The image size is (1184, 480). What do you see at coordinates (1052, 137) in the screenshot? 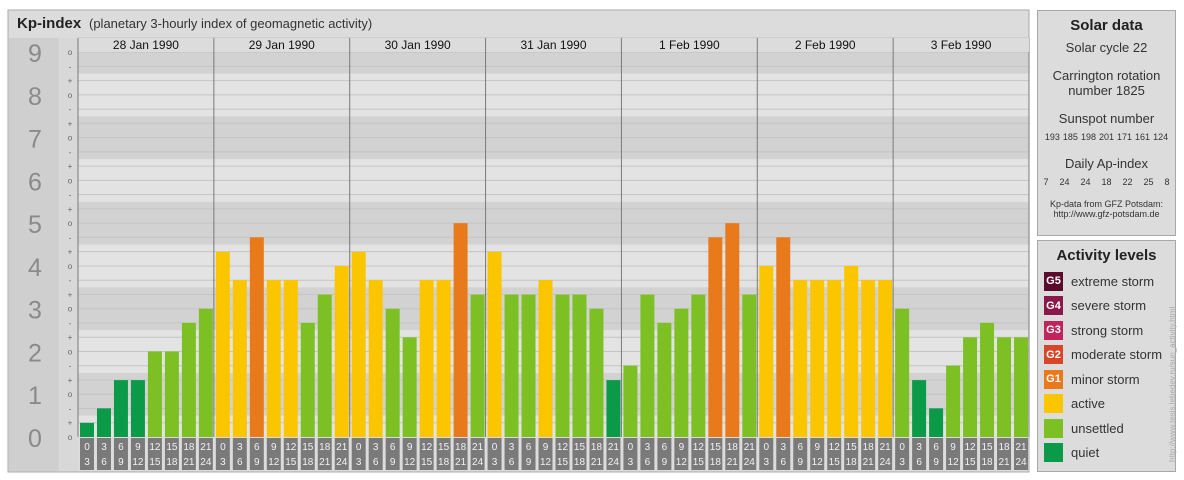
I see `sunspot-value: 193` at bounding box center [1052, 137].